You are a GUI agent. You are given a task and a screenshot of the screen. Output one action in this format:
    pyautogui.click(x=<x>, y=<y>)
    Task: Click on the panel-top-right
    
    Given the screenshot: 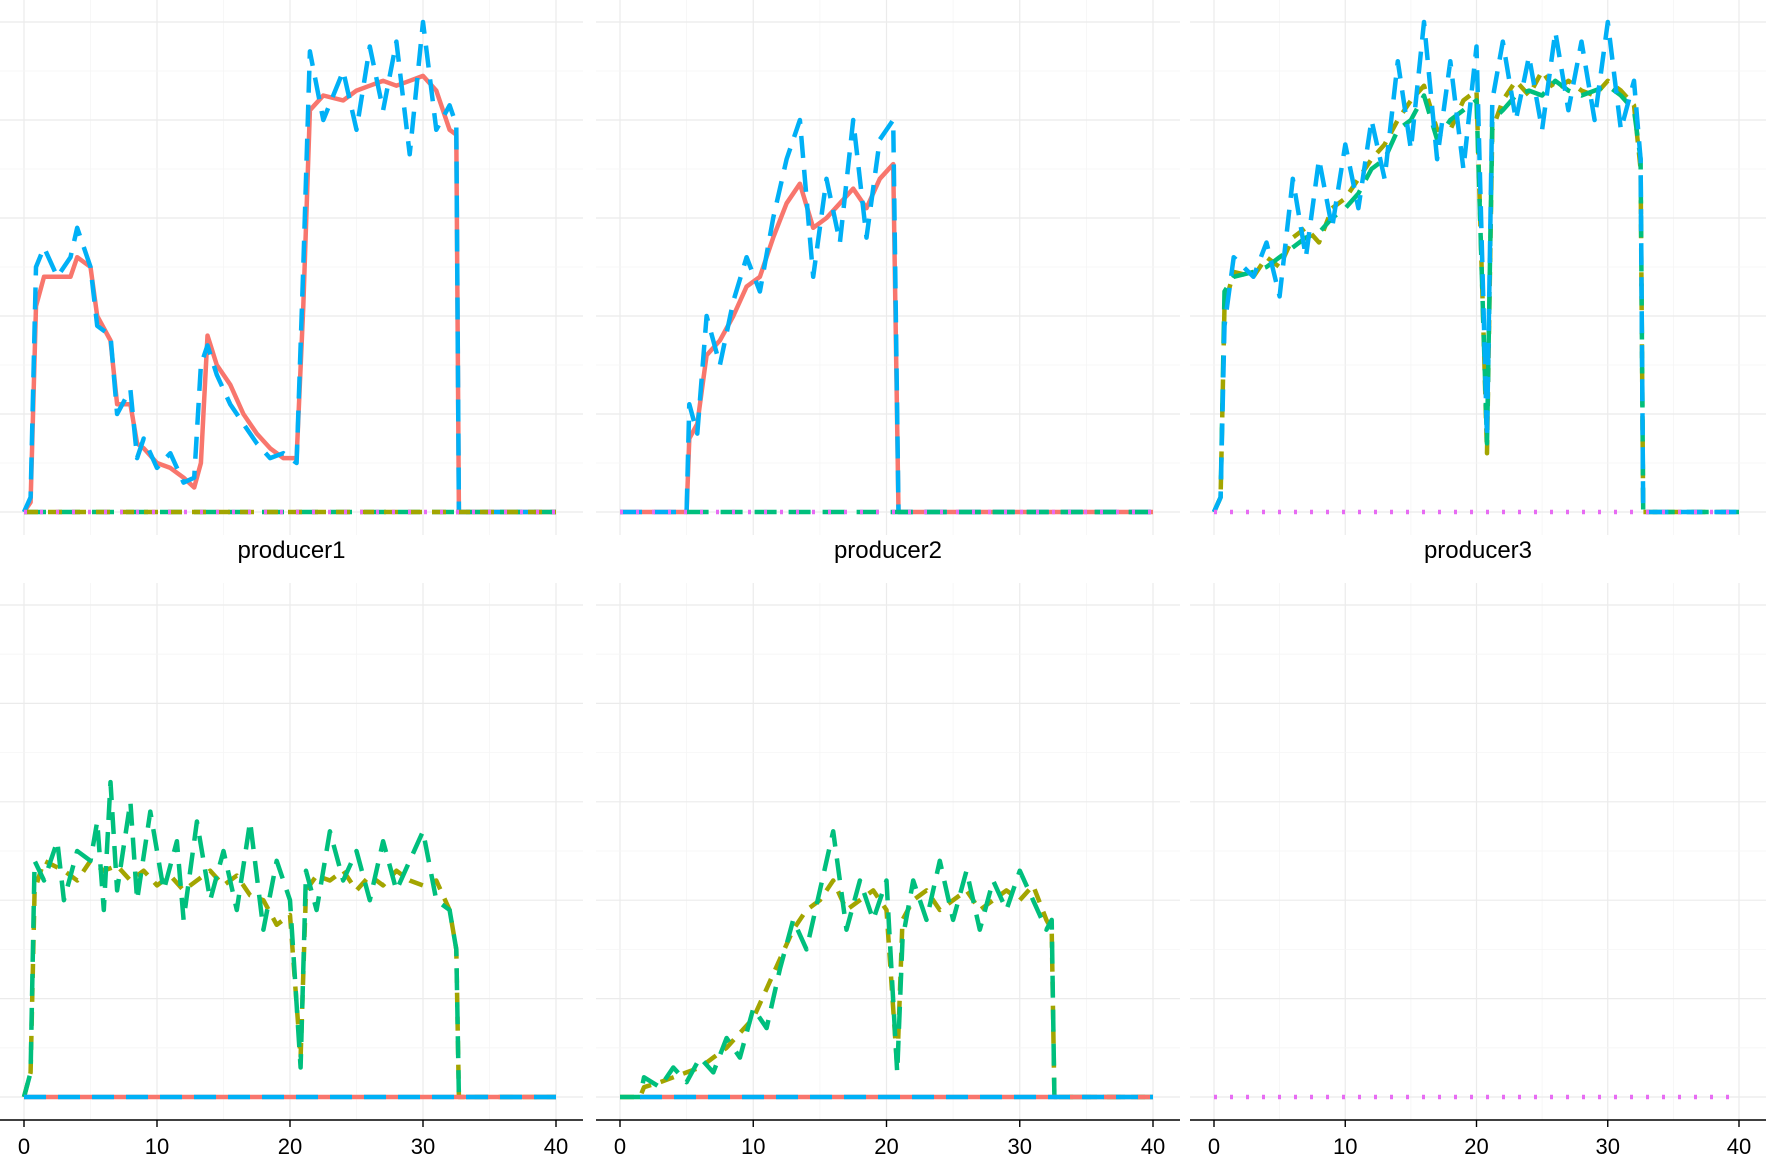 What is the action you would take?
    pyautogui.click(x=1478, y=267)
    